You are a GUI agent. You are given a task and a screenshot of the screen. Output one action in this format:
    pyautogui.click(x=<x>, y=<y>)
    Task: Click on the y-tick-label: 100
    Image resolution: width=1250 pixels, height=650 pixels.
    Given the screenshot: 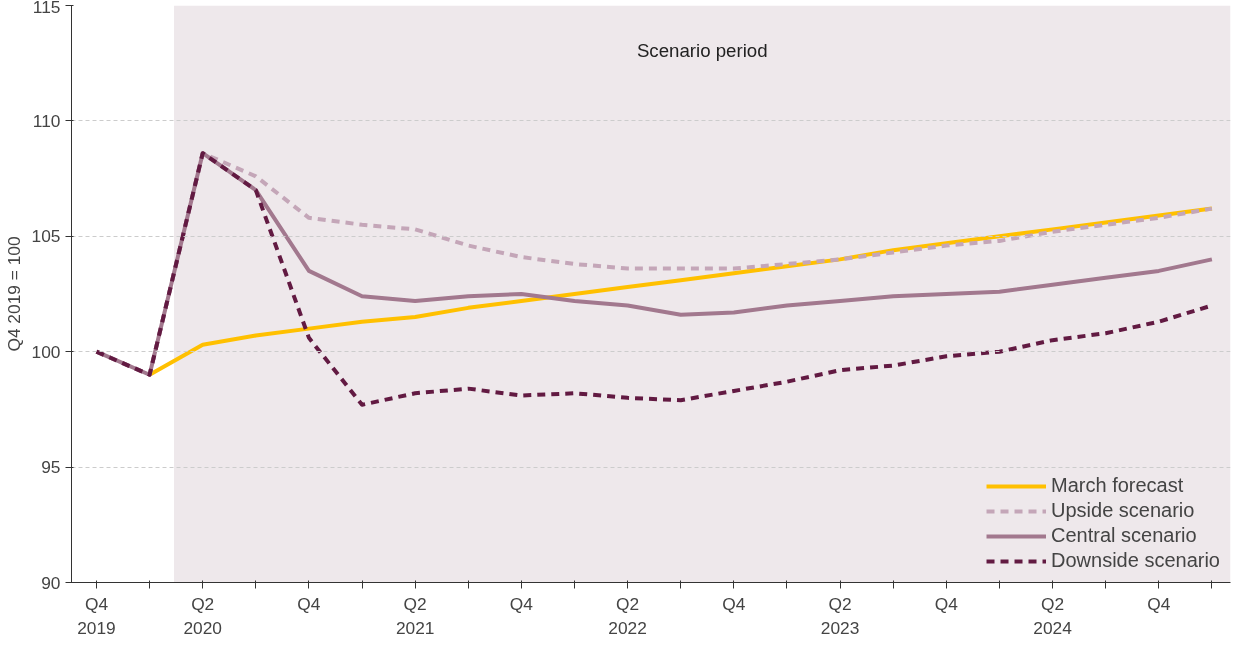 What is the action you would take?
    pyautogui.click(x=46, y=351)
    